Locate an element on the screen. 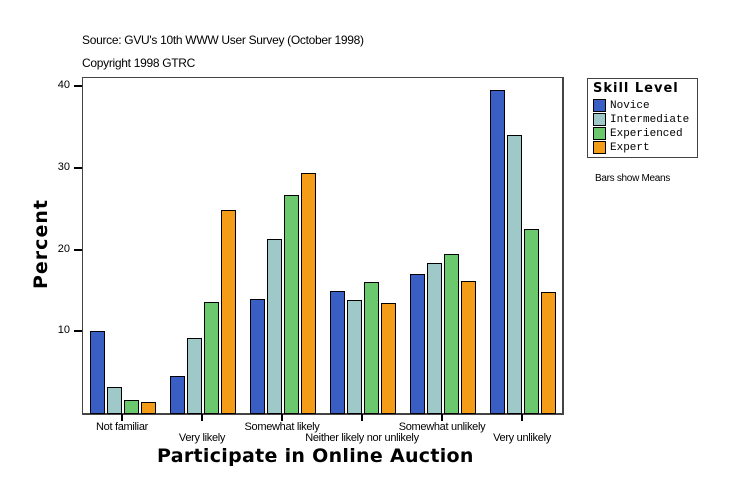 The image size is (733, 502). x-tick-label: Very likely is located at coordinates (202, 438).